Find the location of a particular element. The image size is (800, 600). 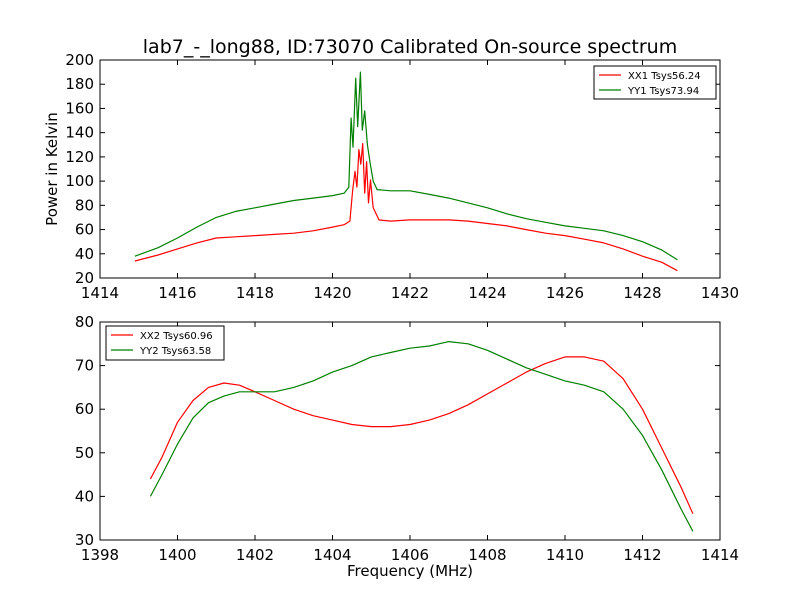

x-tick-label: 1420 is located at coordinates (332, 293).